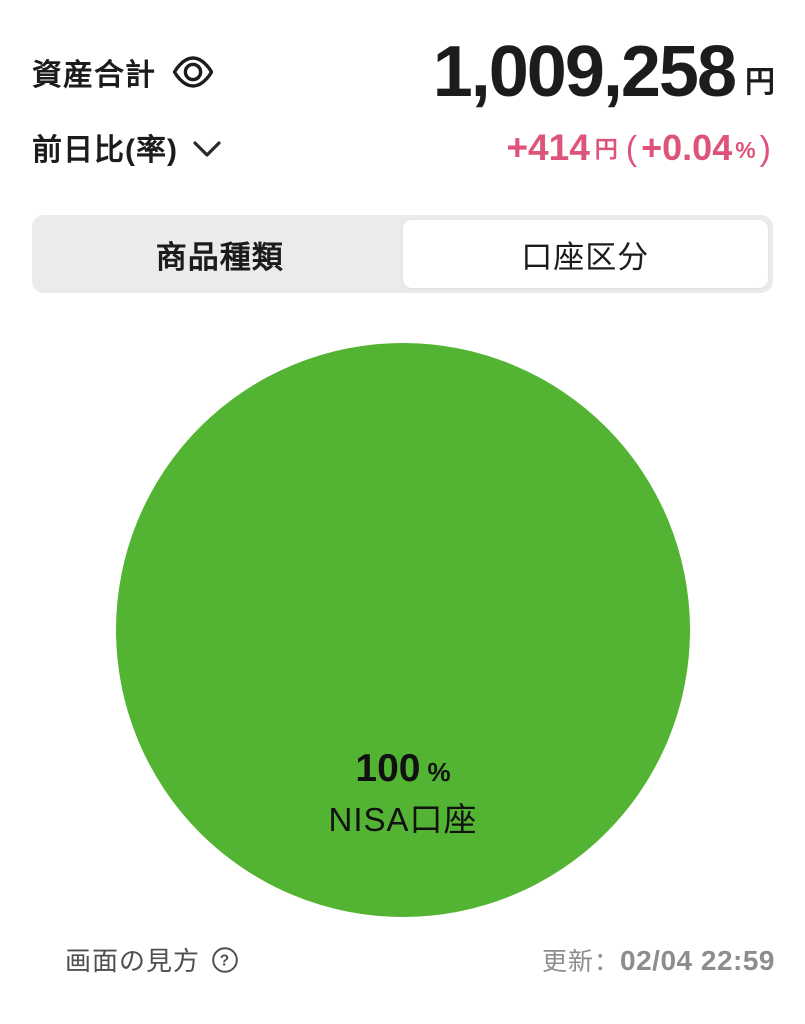 The height and width of the screenshot is (1024, 805). I want to click on change-paren-close: ), so click(765, 148).